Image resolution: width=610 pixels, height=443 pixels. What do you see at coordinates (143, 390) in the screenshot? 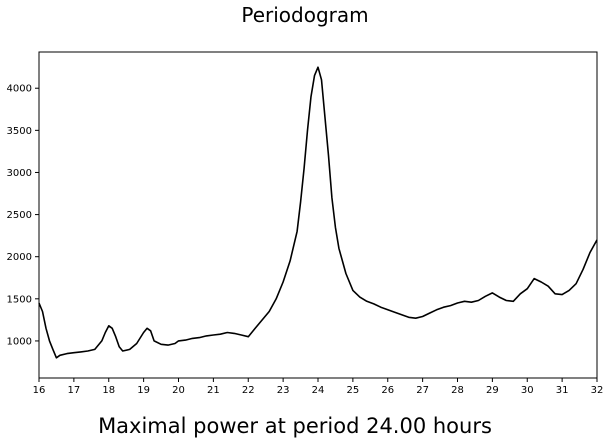
I see `x-tick-label: 19` at bounding box center [143, 390].